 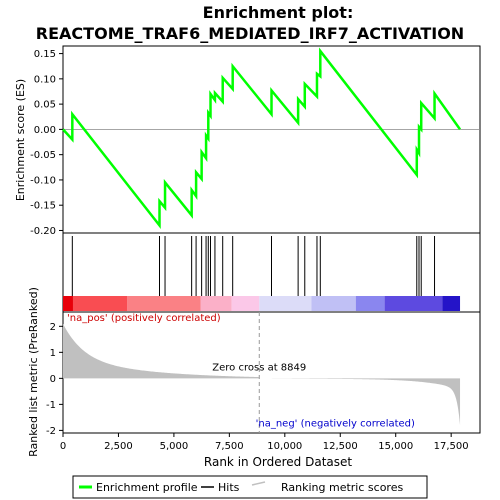 I want to click on legend-frame, so click(x=250, y=487).